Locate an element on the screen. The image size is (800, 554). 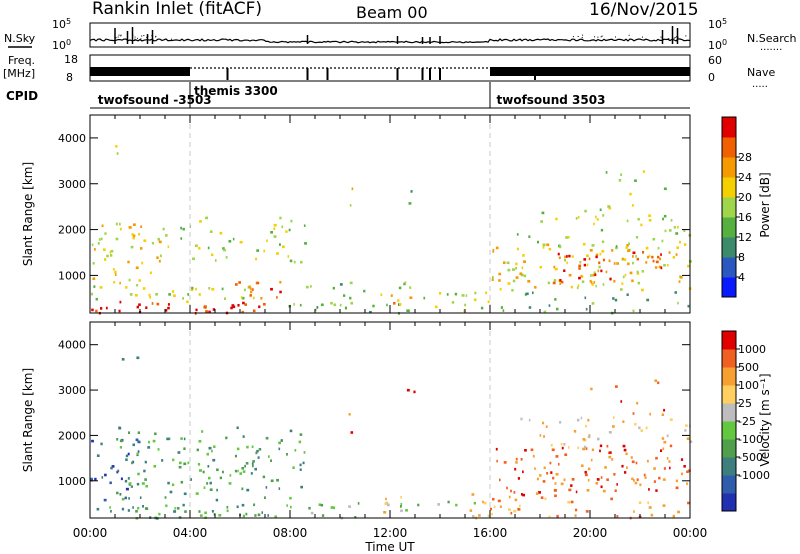
x-tick-label: 00:00 is located at coordinates (90, 533).